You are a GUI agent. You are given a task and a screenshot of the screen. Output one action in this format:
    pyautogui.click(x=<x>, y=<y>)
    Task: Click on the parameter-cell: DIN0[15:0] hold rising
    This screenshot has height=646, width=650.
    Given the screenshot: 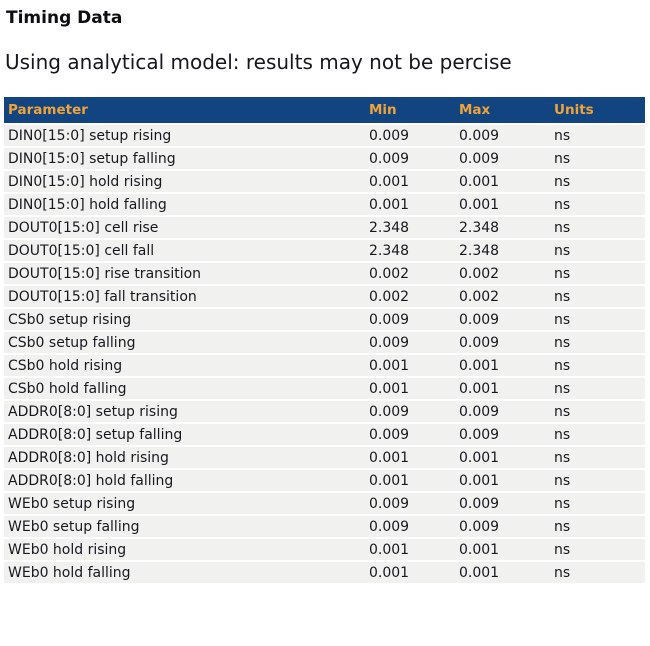 What is the action you would take?
    pyautogui.click(x=184, y=182)
    